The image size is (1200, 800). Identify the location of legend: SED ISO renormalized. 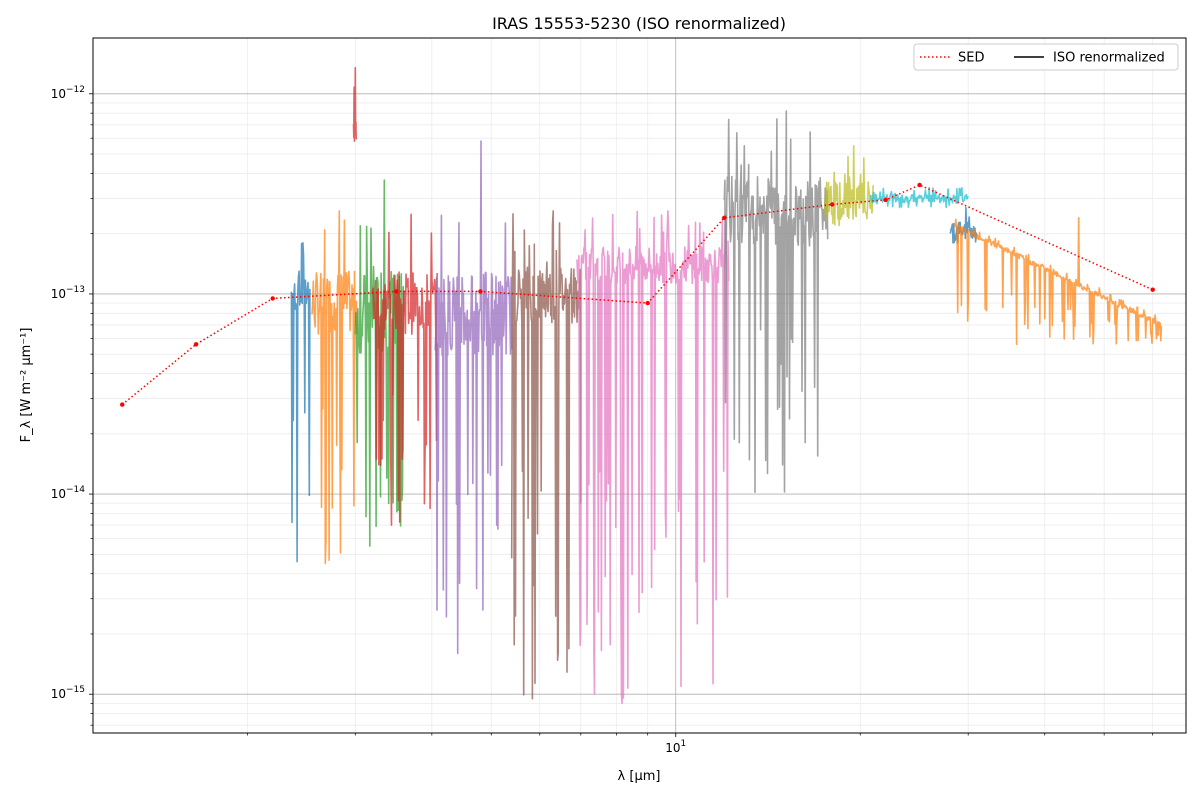
(1046, 57).